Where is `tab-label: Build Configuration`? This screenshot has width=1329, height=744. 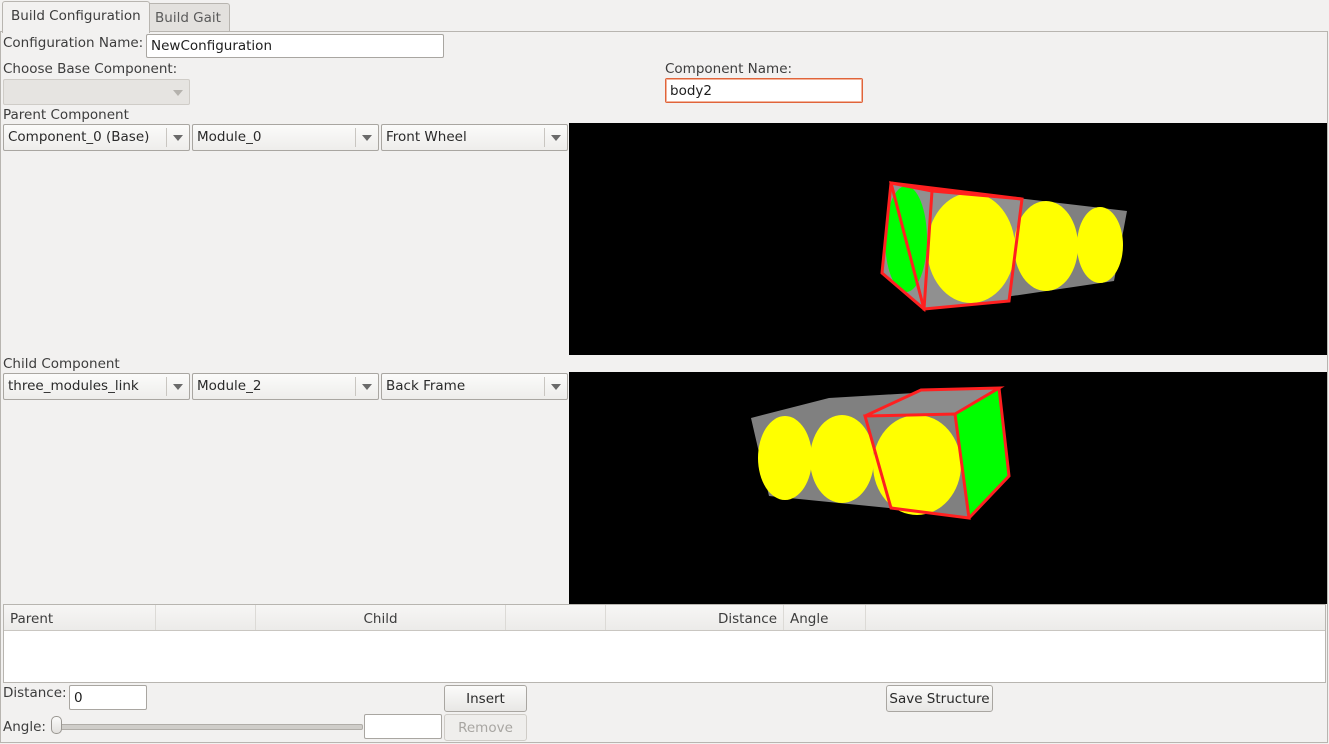 tab-label: Build Configuration is located at coordinates (76, 16).